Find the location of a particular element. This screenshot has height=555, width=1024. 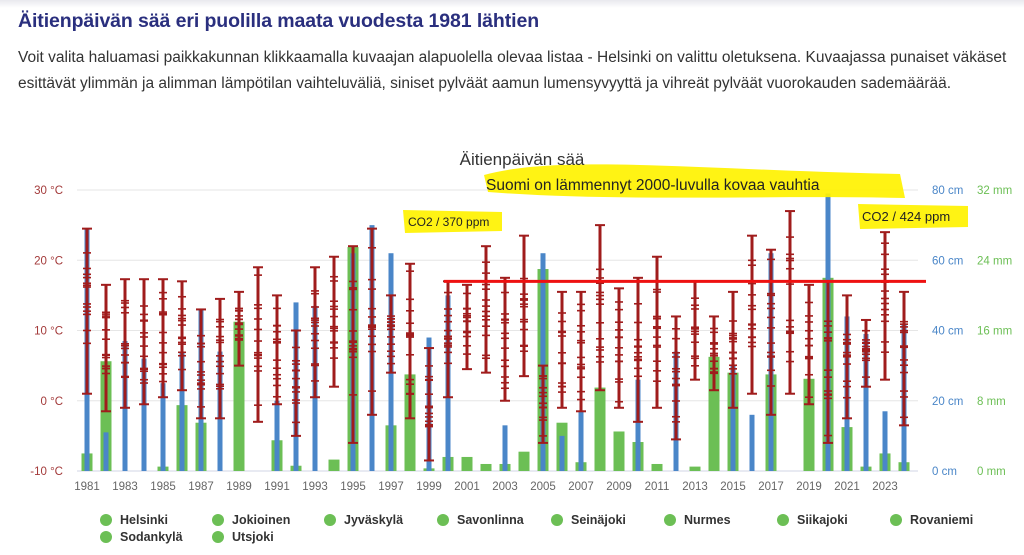

legend-item-nurmes: Nurmes is located at coordinates (697, 520).